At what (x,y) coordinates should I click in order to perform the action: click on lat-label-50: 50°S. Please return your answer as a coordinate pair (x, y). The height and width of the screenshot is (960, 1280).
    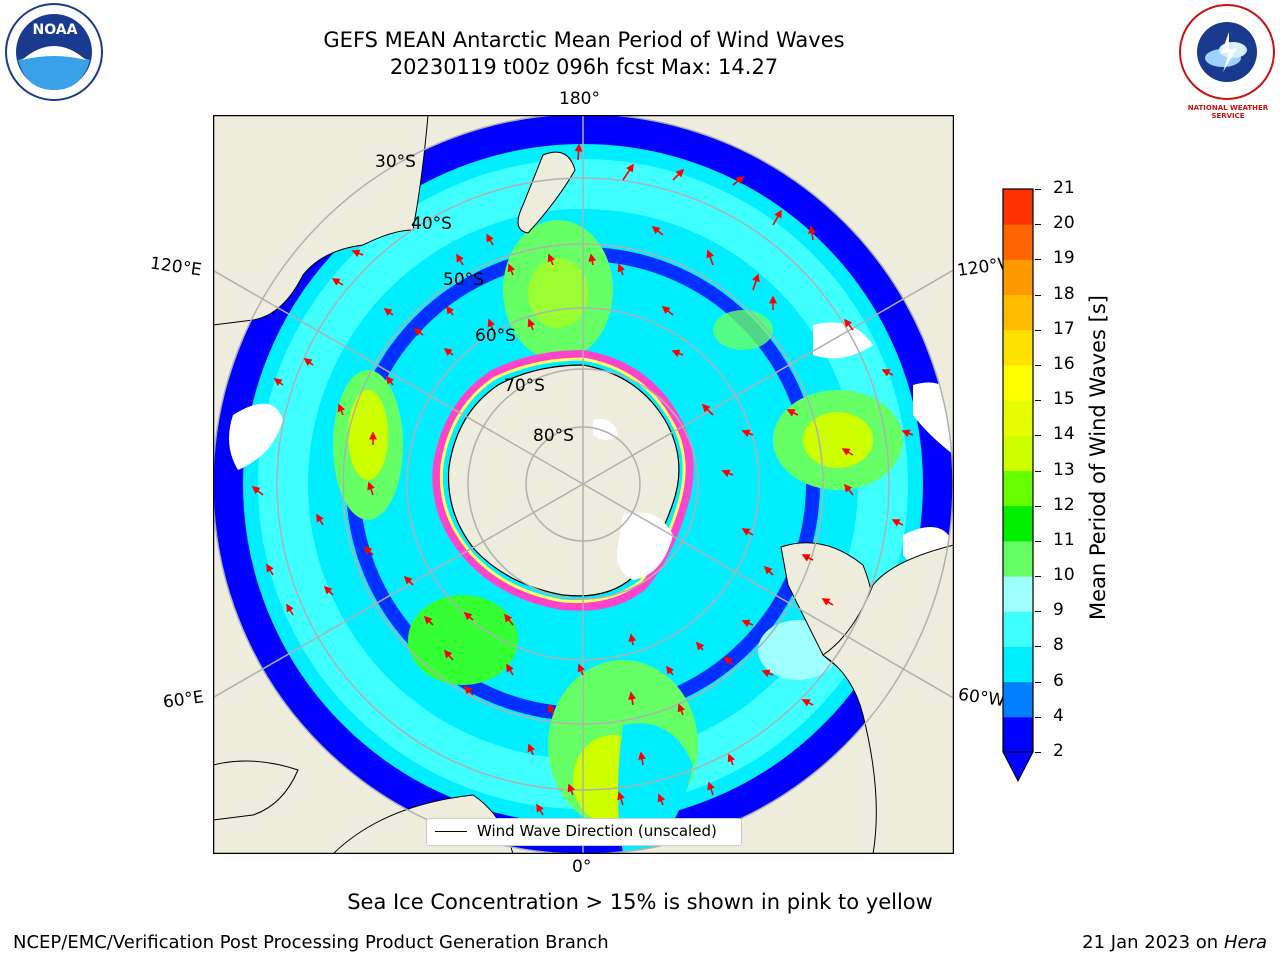
    Looking at the image, I should click on (463, 280).